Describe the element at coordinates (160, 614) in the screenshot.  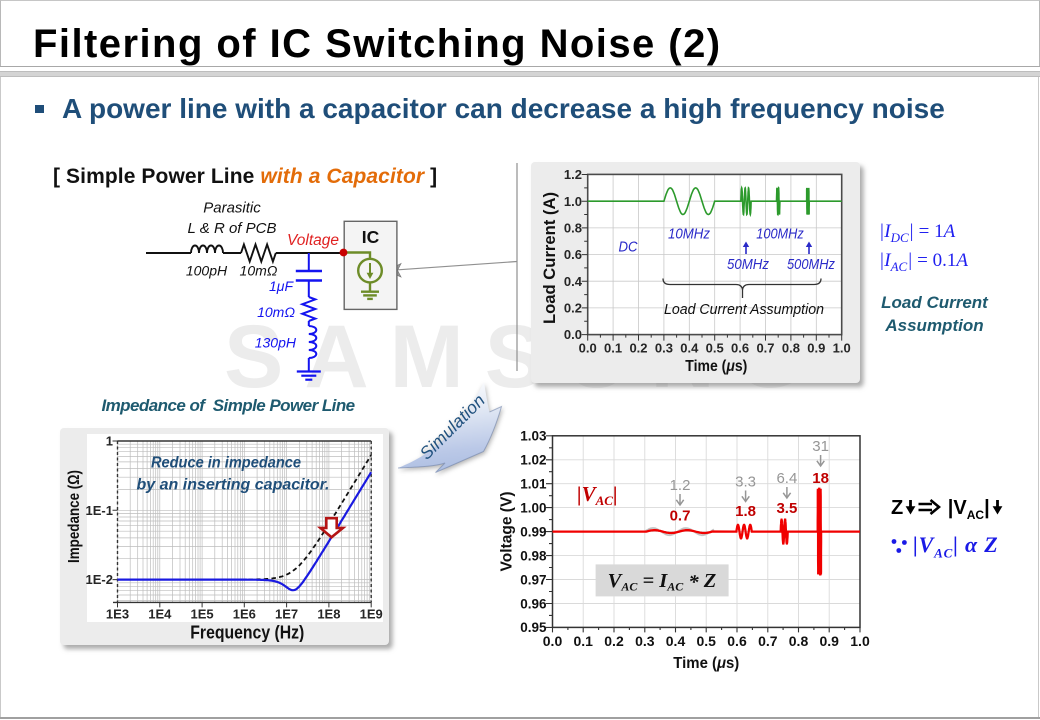
I see `svg-text: 1E4` at that location.